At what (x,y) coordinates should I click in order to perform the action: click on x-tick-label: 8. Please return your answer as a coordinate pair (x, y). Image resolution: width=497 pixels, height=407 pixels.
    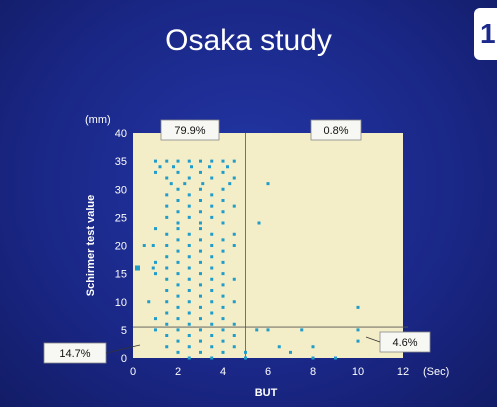
    Looking at the image, I should click on (313, 372).